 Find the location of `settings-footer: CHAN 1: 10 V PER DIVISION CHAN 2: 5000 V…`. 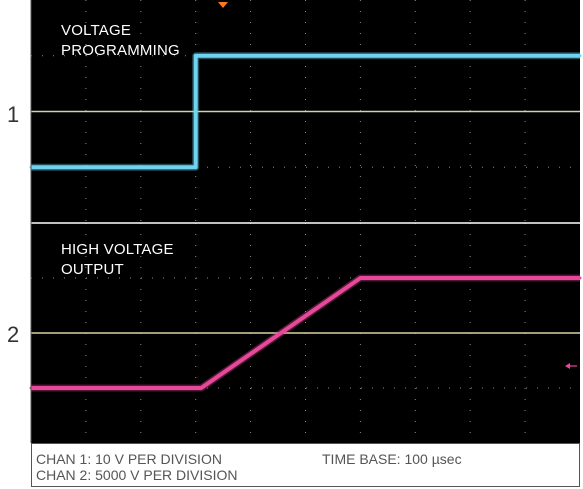

settings-footer: CHAN 1: 10 V PER DIVISION CHAN 2: 5000 V… is located at coordinates (305, 465).